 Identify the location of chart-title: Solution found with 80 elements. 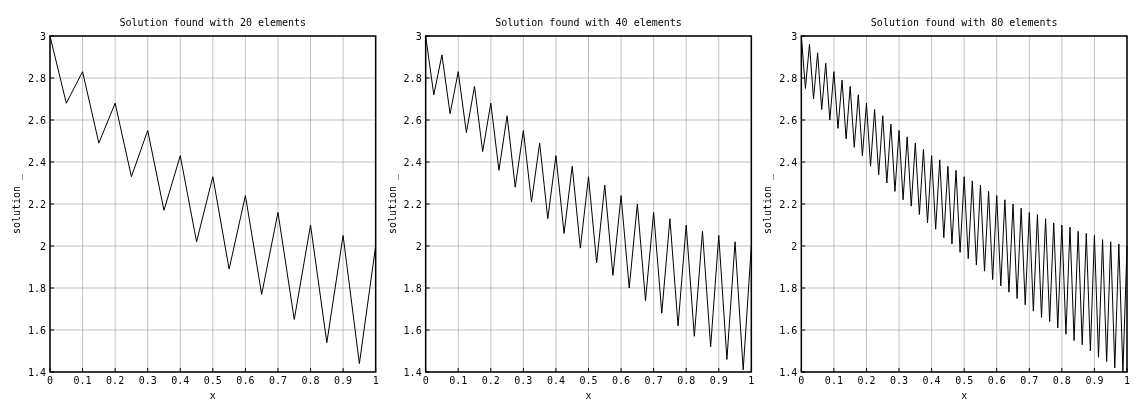
(964, 22).